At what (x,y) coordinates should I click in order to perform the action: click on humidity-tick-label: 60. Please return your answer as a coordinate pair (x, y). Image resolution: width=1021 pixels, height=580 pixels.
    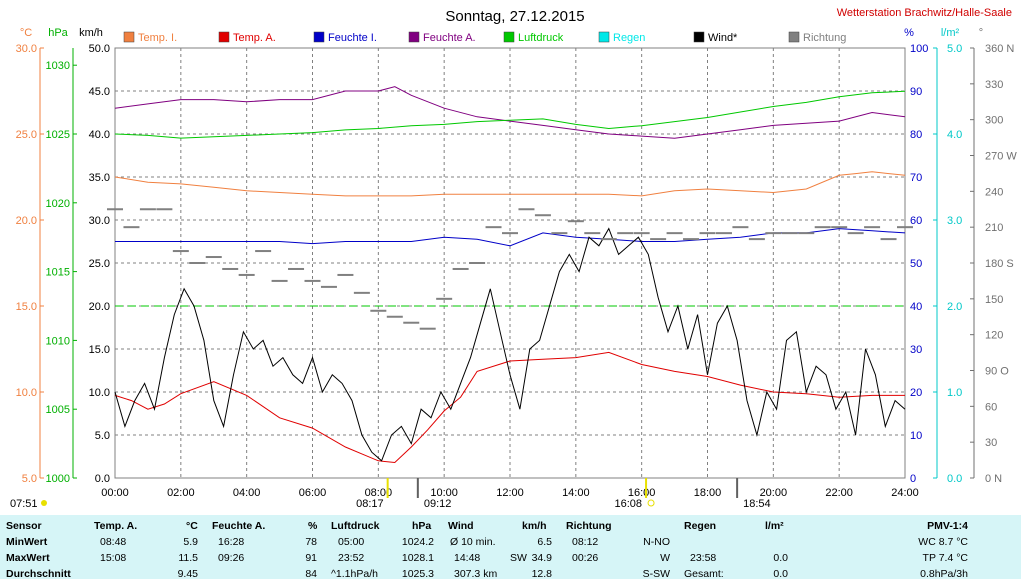
    Looking at the image, I should click on (916, 221).